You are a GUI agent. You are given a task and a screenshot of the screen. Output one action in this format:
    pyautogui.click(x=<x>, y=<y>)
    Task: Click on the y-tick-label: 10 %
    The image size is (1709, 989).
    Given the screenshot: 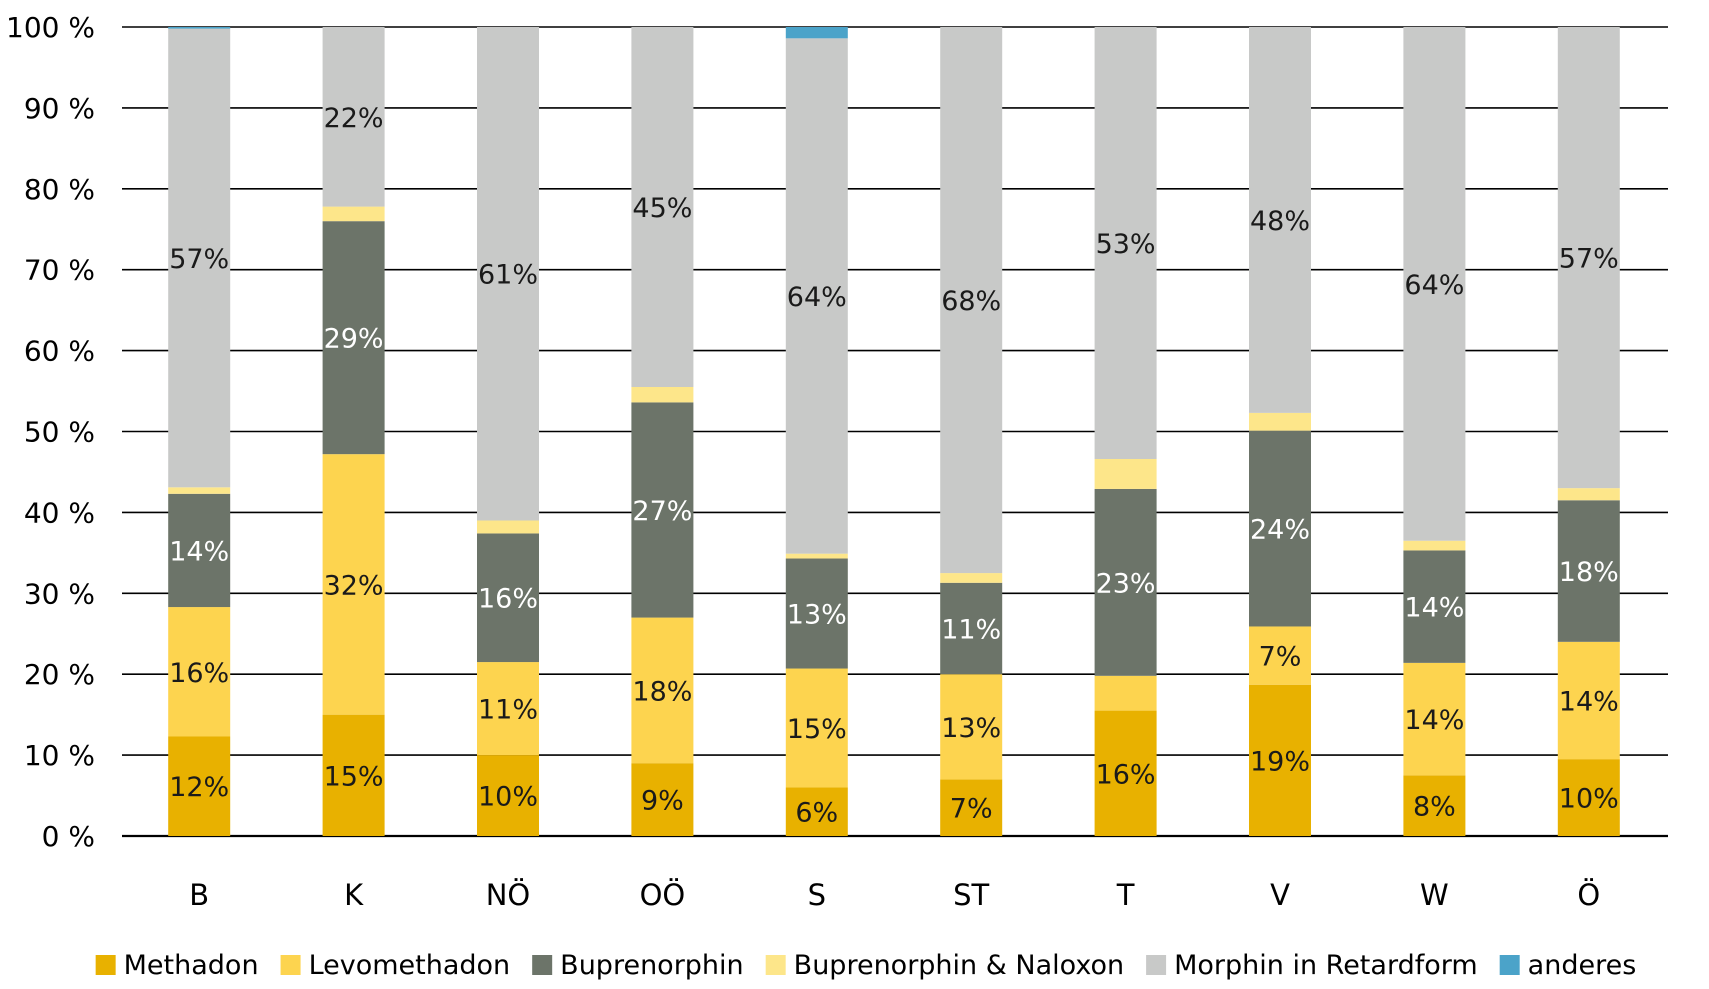 What is the action you would take?
    pyautogui.click(x=59, y=755)
    